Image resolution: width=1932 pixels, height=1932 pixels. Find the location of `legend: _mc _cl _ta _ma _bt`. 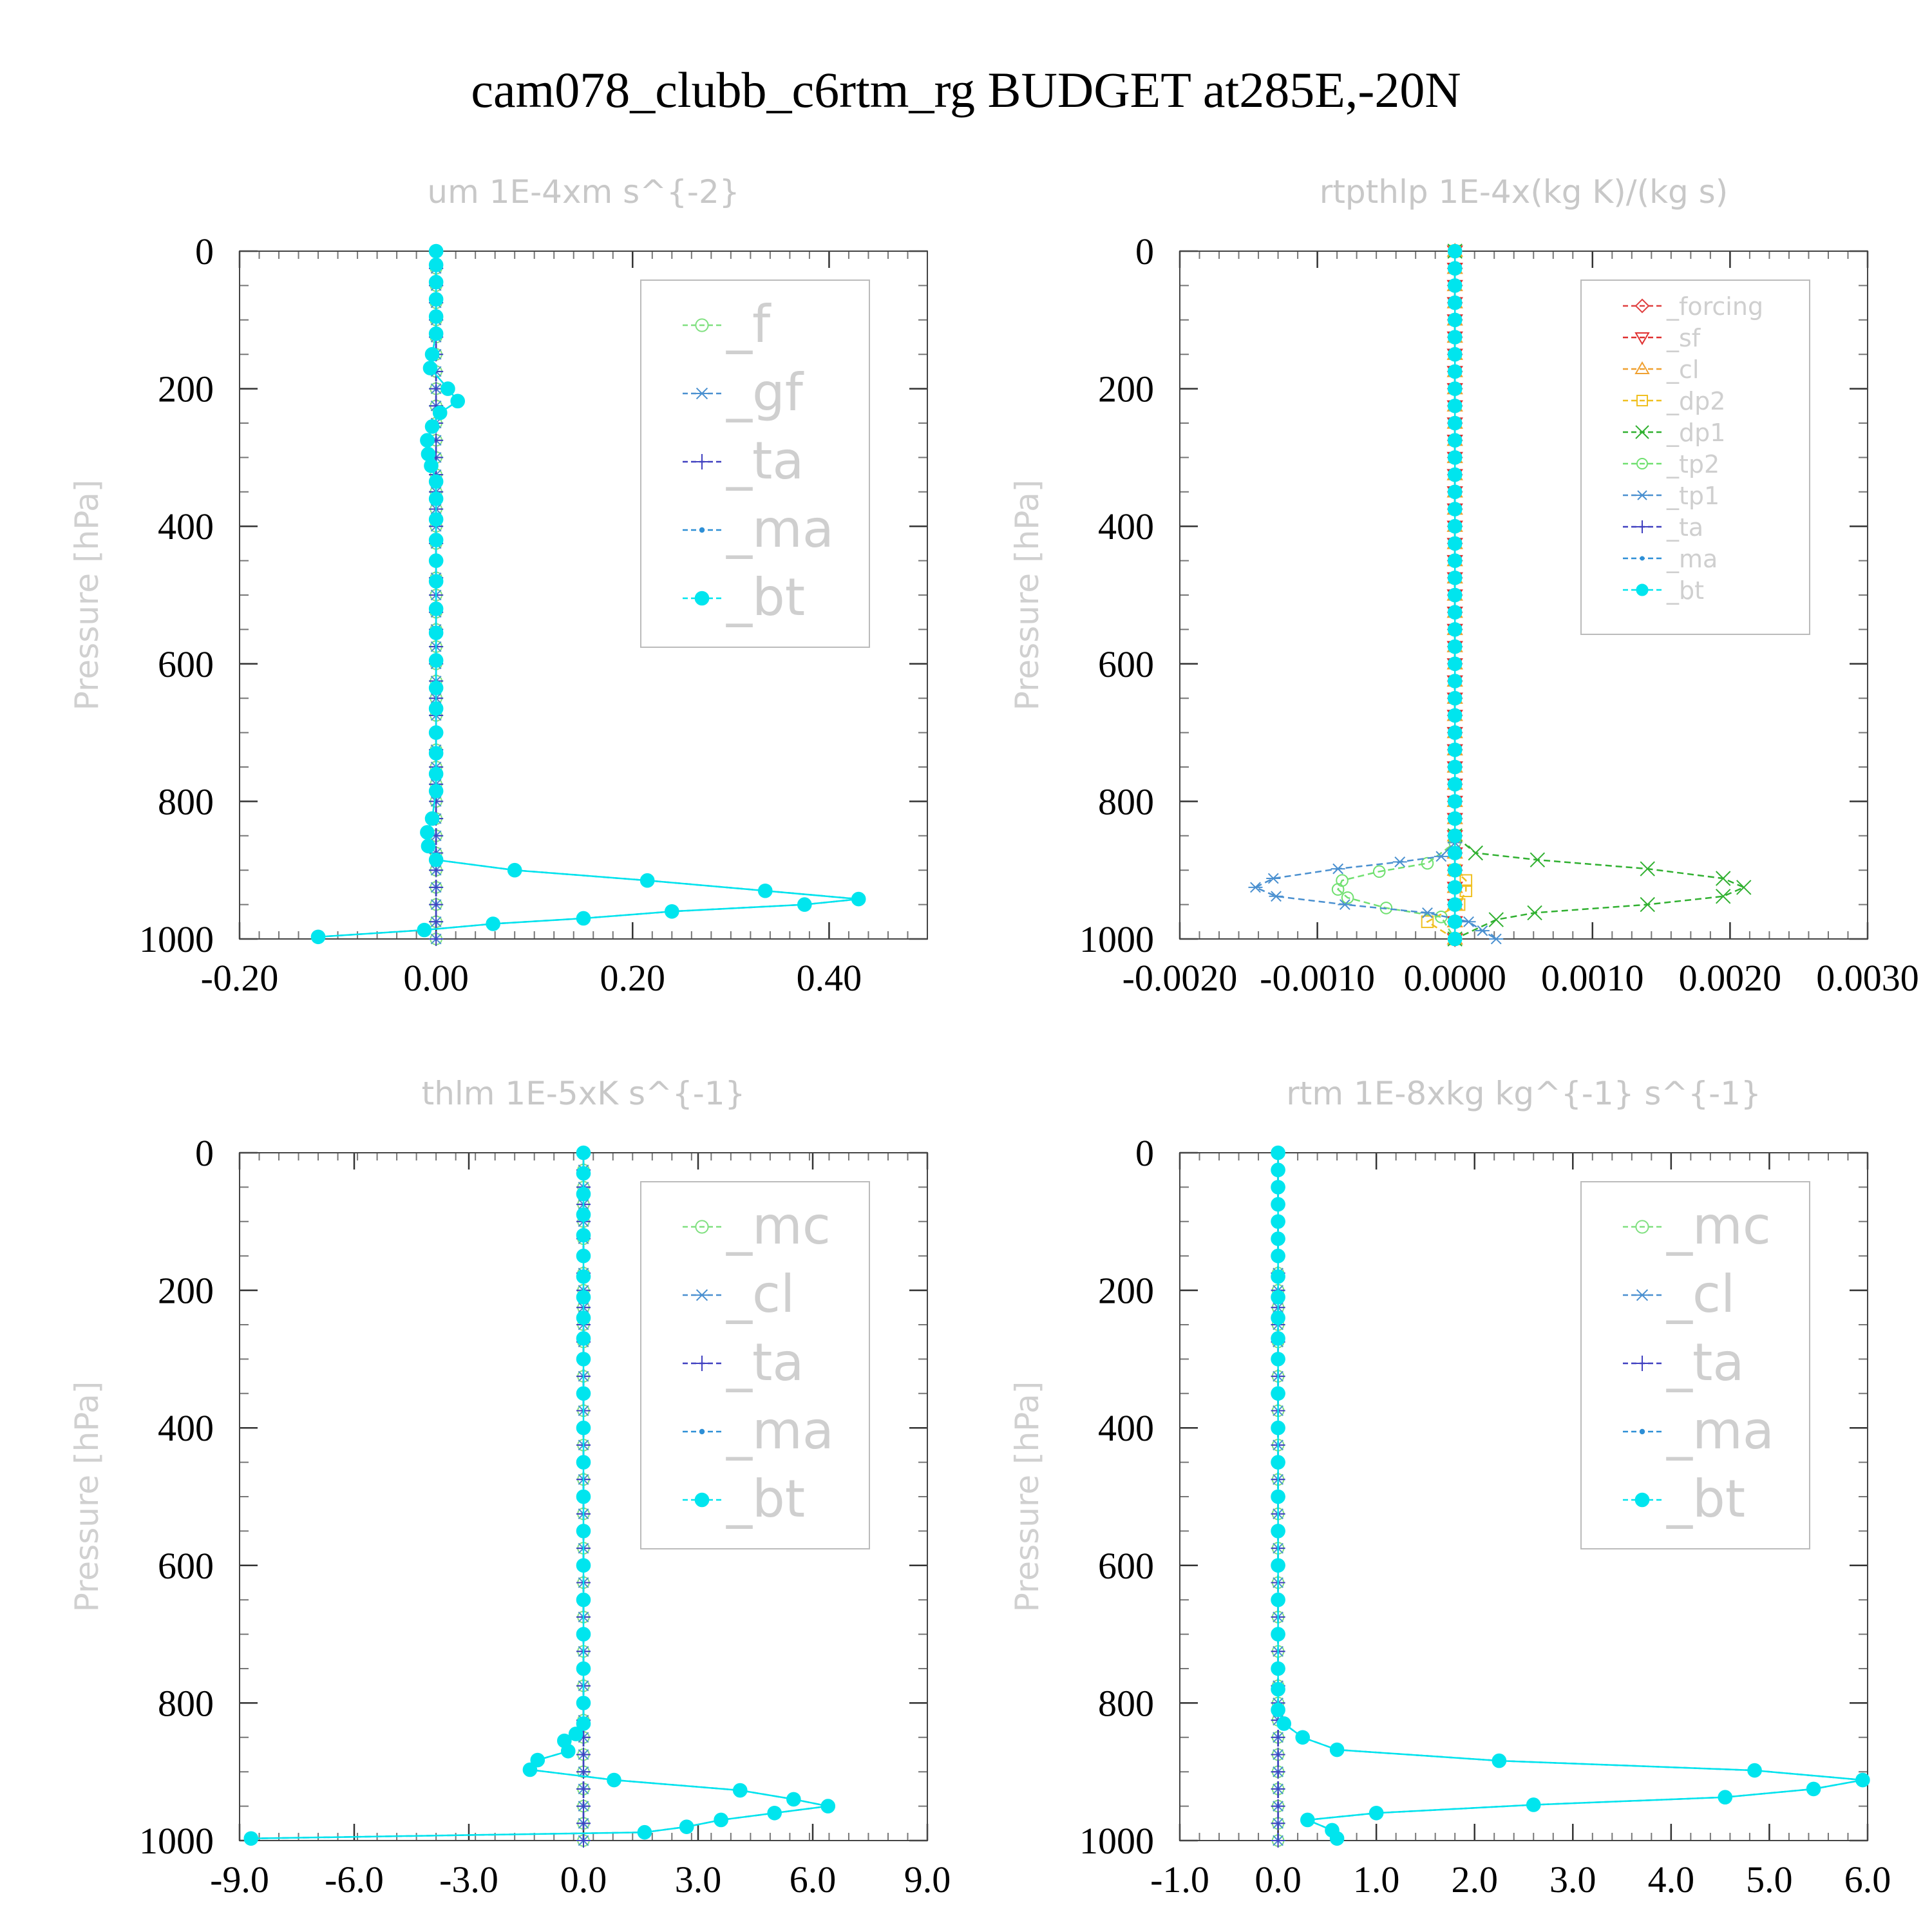

legend: _mc _cl _ta _ma _bt is located at coordinates (755, 1365).